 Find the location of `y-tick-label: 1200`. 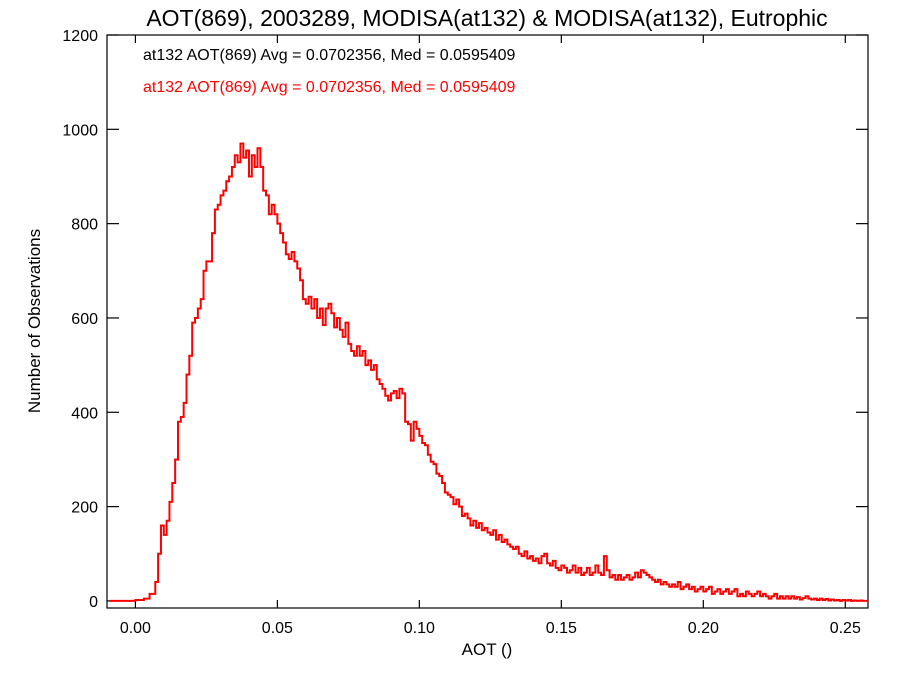

y-tick-label: 1200 is located at coordinates (80, 36).